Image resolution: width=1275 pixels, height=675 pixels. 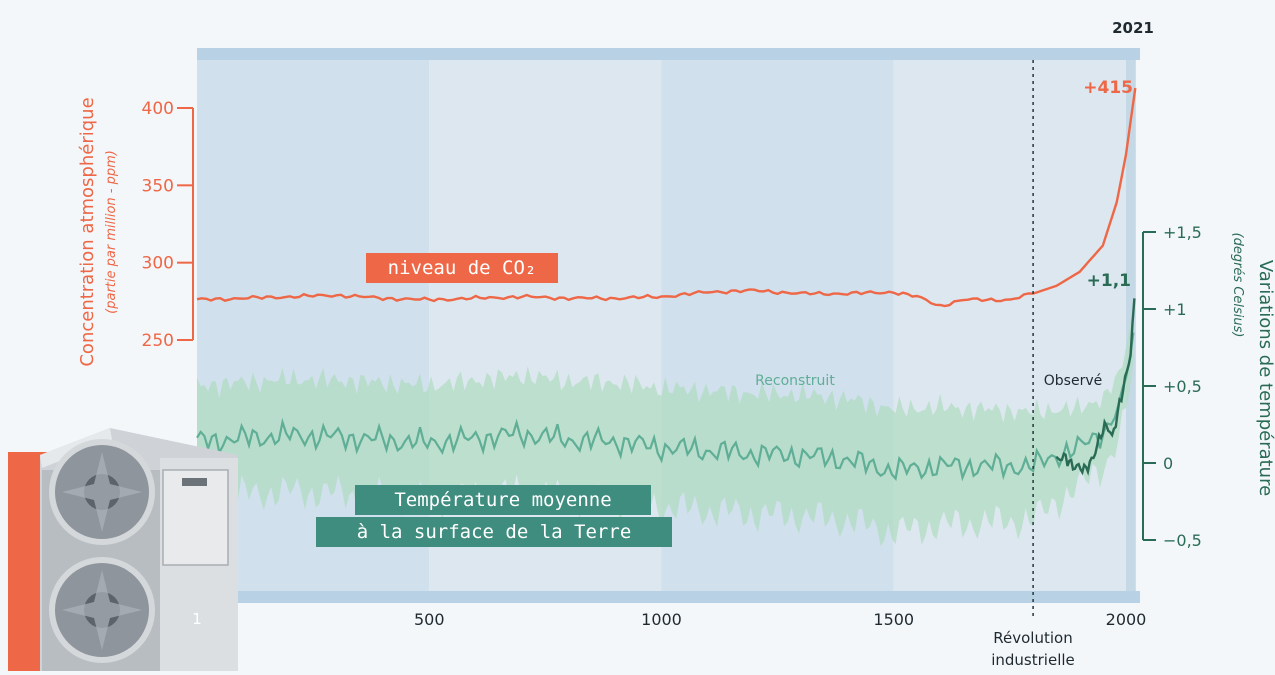 I want to click on right-axis-tick-label: +1,5, so click(x=1182, y=232).